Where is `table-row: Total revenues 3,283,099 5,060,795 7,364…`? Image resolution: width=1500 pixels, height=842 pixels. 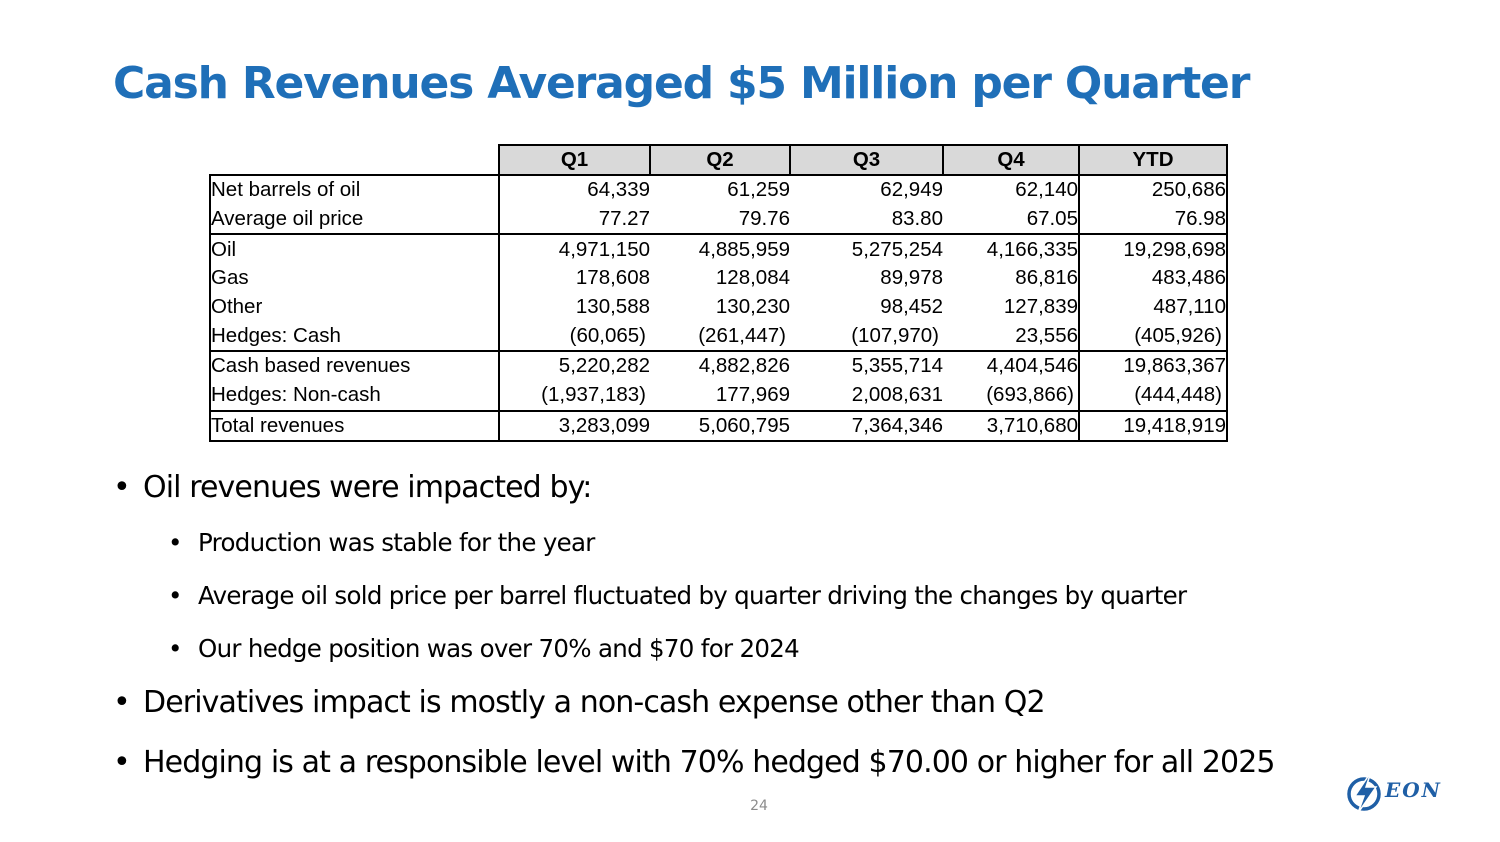 table-row: Total revenues 3,283,099 5,060,795 7,364… is located at coordinates (718, 426).